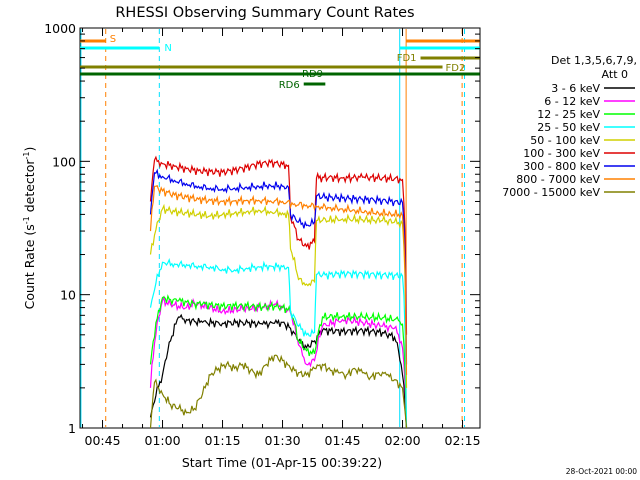 The height and width of the screenshot is (480, 640). Describe the element at coordinates (456, 68) in the screenshot. I see `flag-label-5: FD2` at that location.